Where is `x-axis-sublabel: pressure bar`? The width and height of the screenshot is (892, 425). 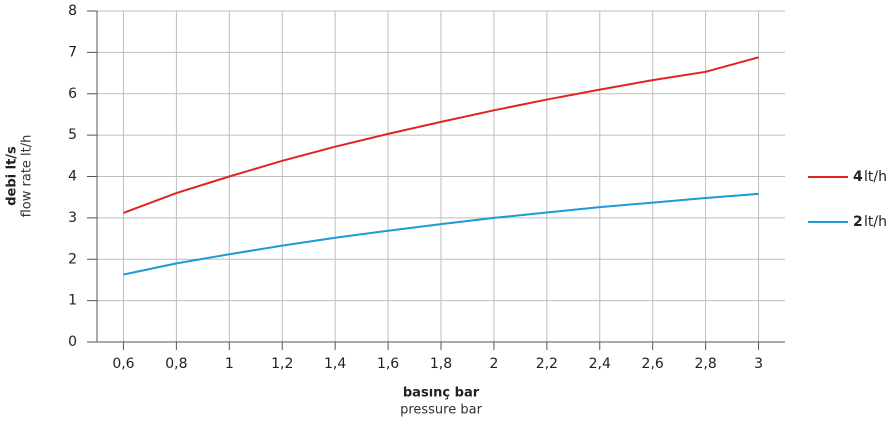 x-axis-sublabel: pressure bar is located at coordinates (441, 410).